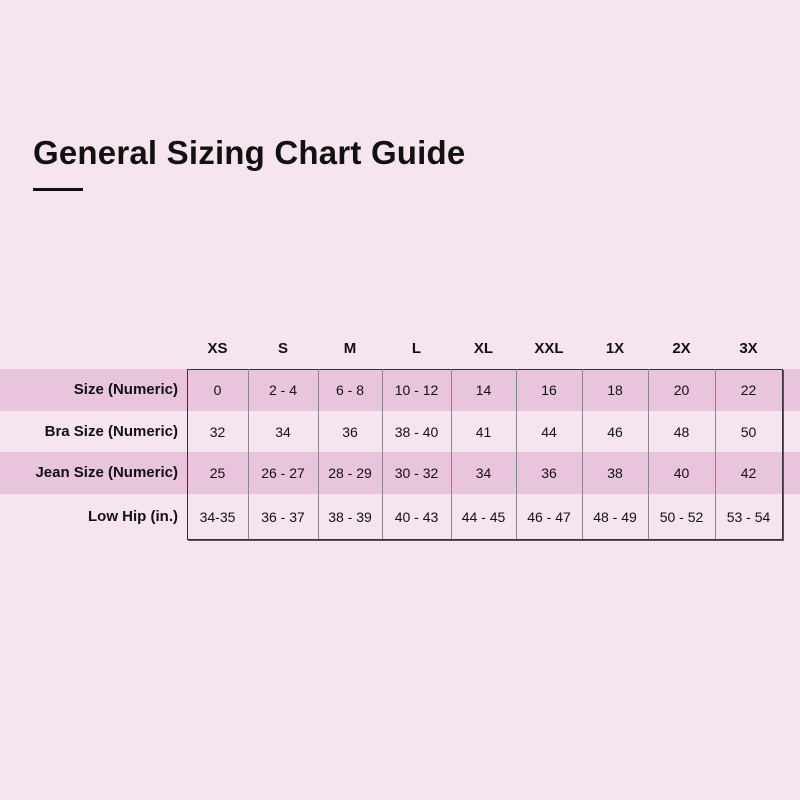  What do you see at coordinates (283, 516) in the screenshot?
I see `table-cell: 36 - 37` at bounding box center [283, 516].